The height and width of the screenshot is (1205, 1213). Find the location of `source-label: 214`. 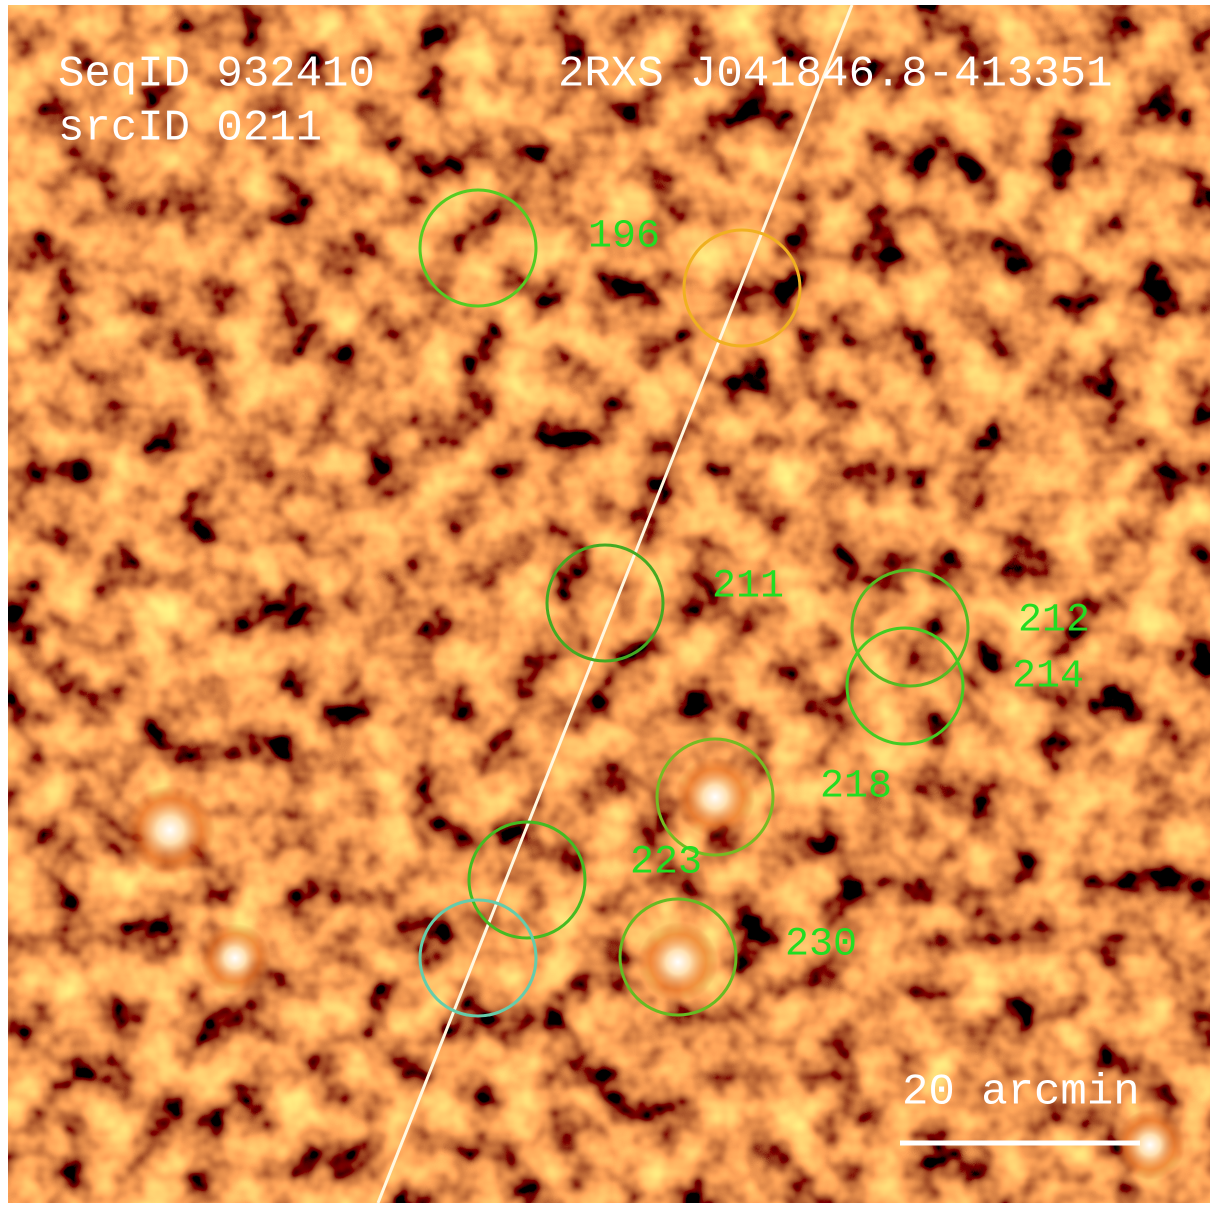

source-label: 214 is located at coordinates (1048, 677).